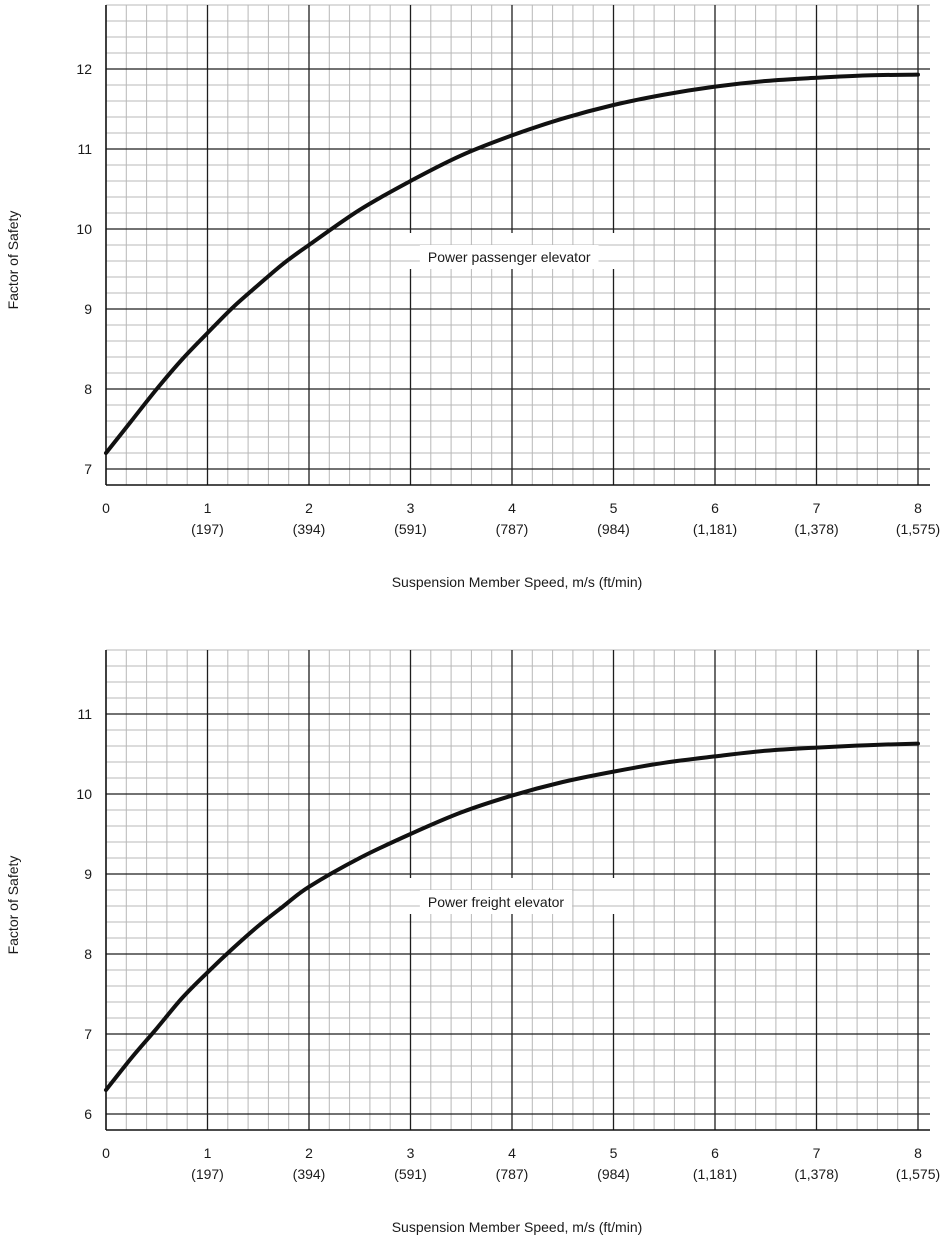  Describe the element at coordinates (84, 69) in the screenshot. I see `y-tick-label: 12` at that location.